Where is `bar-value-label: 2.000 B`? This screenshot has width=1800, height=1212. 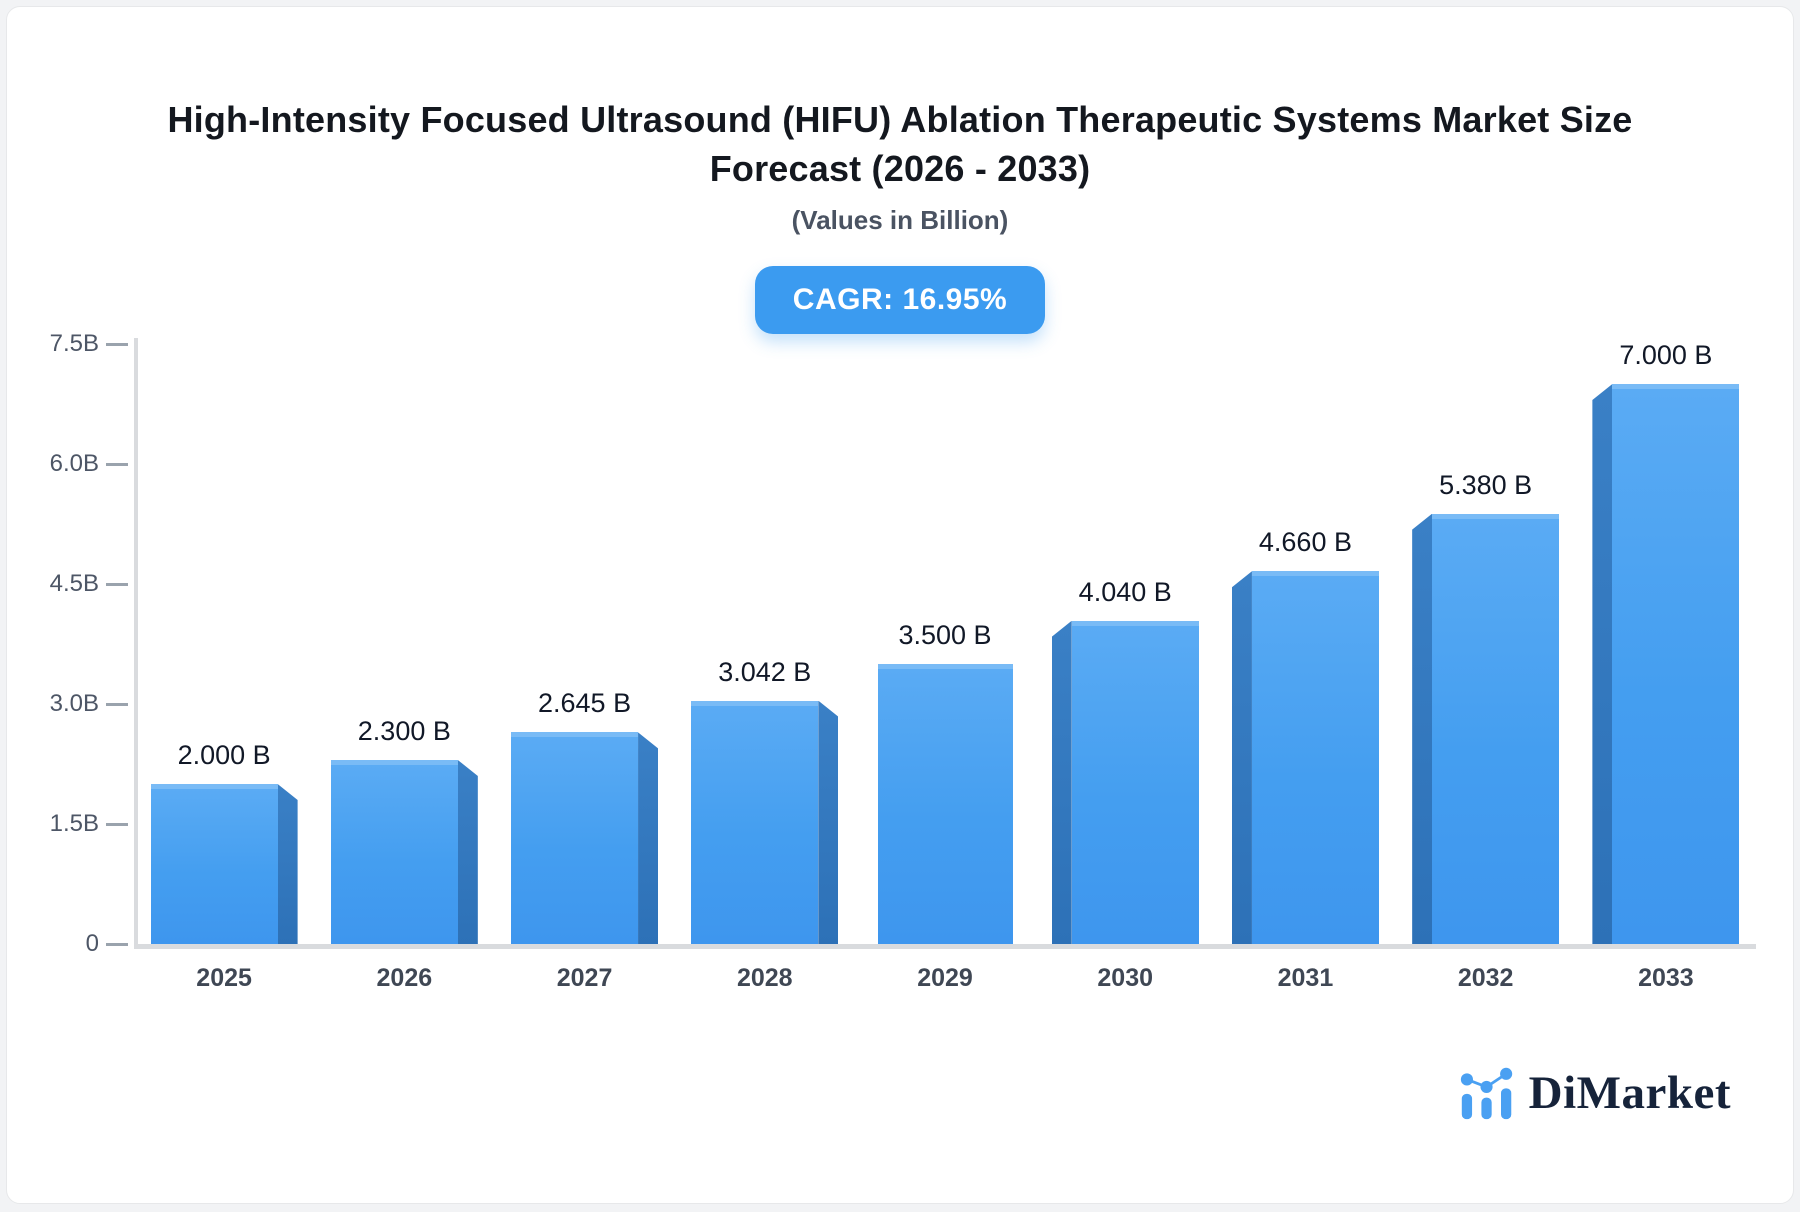
bar-value-label: 2.000 B is located at coordinates (224, 755).